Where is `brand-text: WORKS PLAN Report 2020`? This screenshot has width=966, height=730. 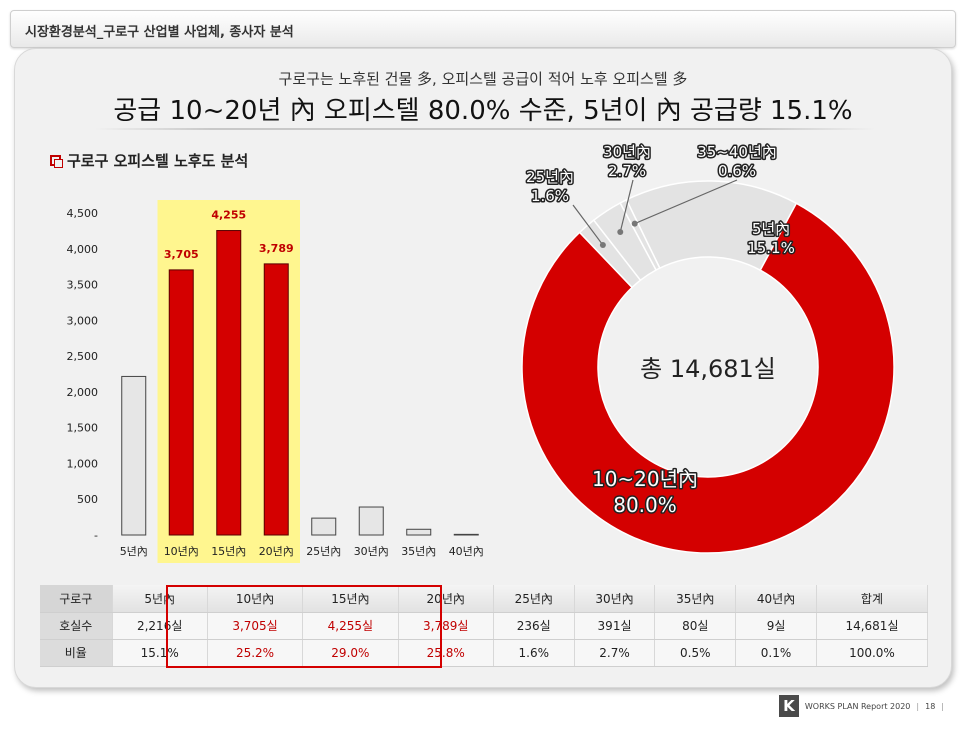
brand-text: WORKS PLAN Report 2020 is located at coordinates (857, 706).